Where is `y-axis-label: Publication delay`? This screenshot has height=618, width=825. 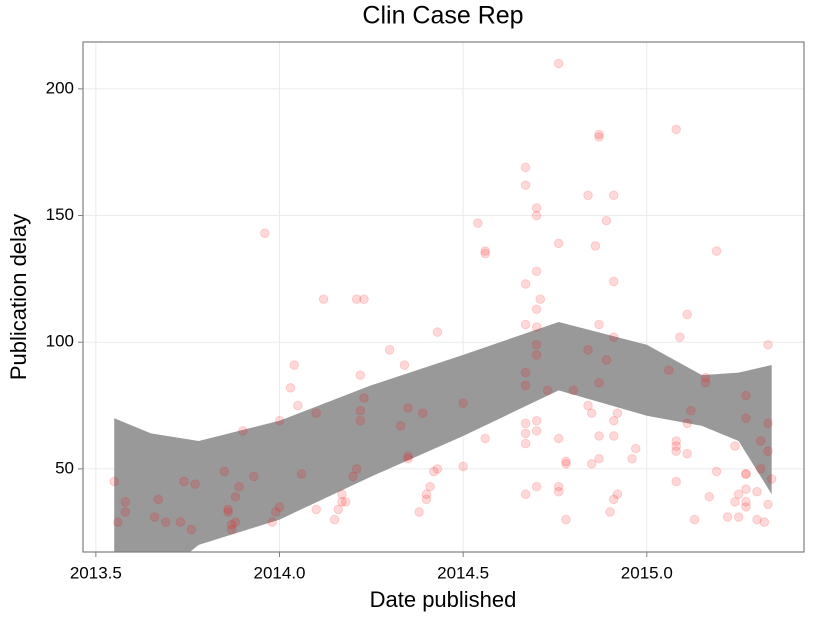 y-axis-label: Publication delay is located at coordinates (18, 297).